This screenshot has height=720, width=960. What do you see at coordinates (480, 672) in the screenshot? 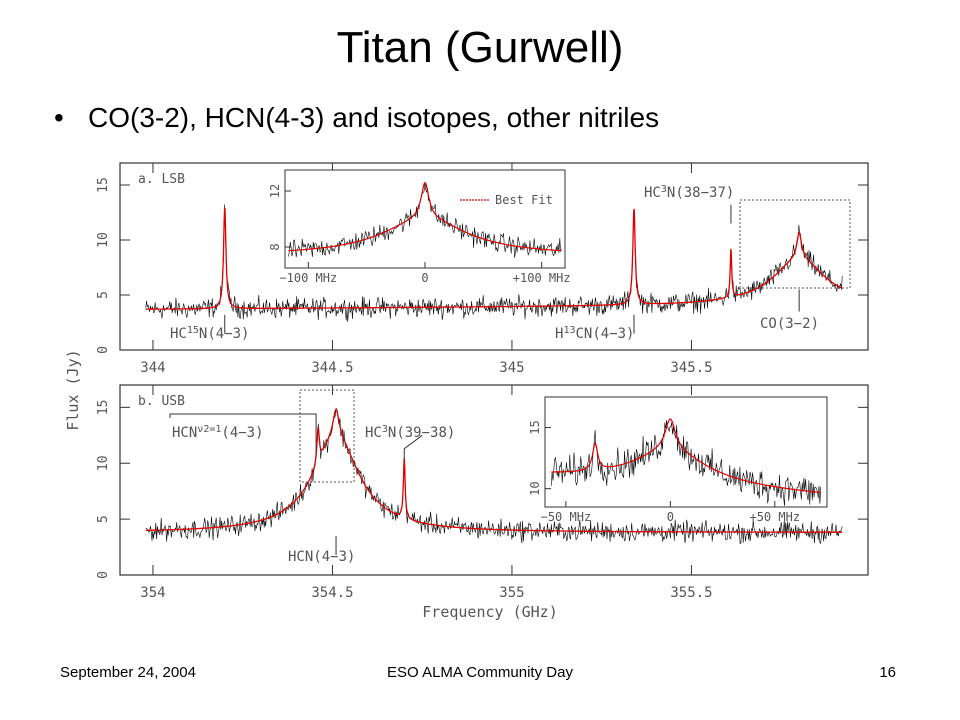
I see `footer-event: ESO ALMA Community Day` at bounding box center [480, 672].